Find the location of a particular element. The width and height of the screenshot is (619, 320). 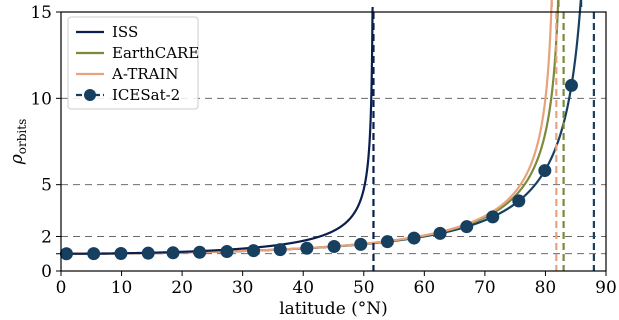

legend: ISS EarthCARE A-TRAIN ICESat-2 is located at coordinates (133, 63).